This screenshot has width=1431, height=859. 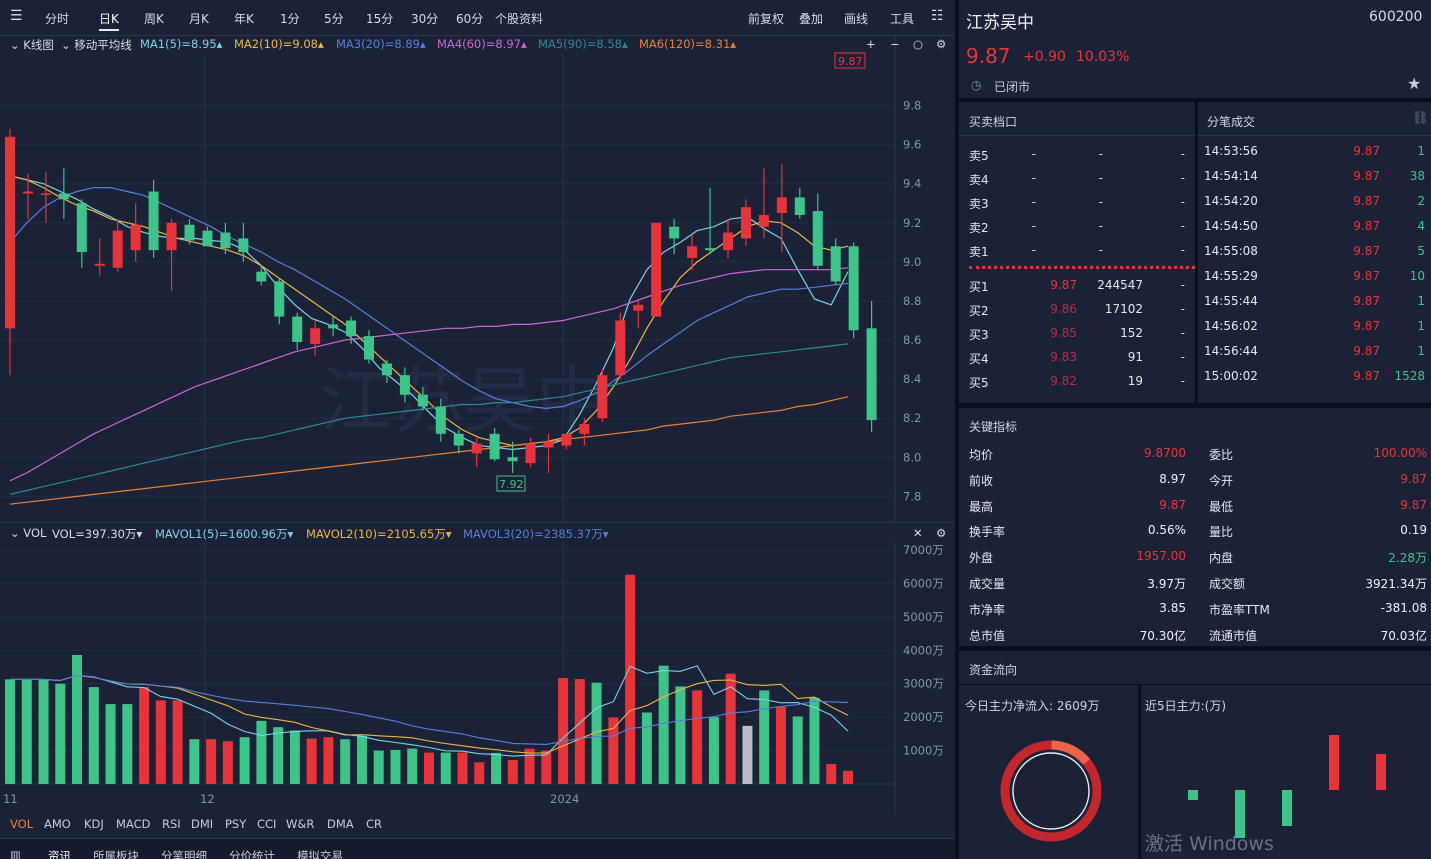 What do you see at coordinates (94, 824) in the screenshot?
I see `indicator-tab: KDJ` at bounding box center [94, 824].